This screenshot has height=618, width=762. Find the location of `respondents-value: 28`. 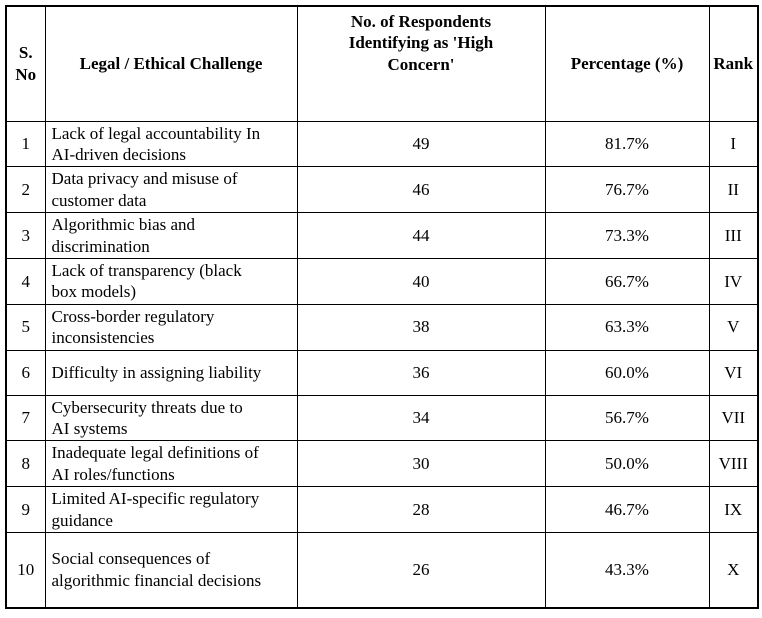

respondents-value: 28 is located at coordinates (421, 509).